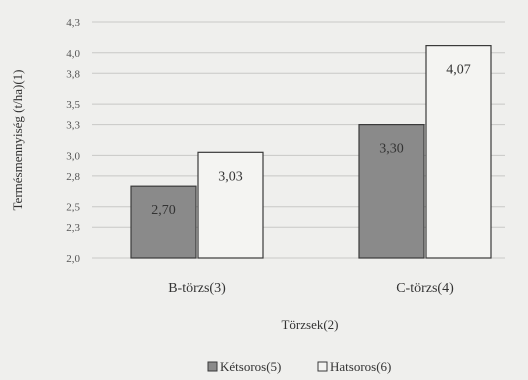 The width and height of the screenshot is (528, 380). Describe the element at coordinates (197, 288) in the screenshot. I see `category-label: B-törzs(3)` at that location.